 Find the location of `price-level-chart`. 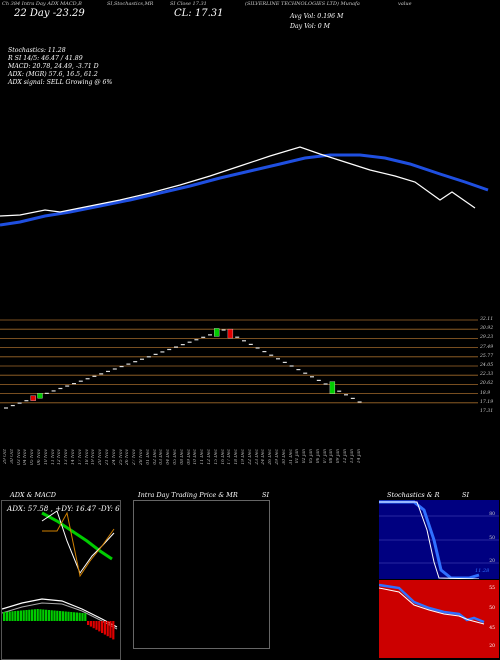

price-level-chart is located at coordinates (239, 364).